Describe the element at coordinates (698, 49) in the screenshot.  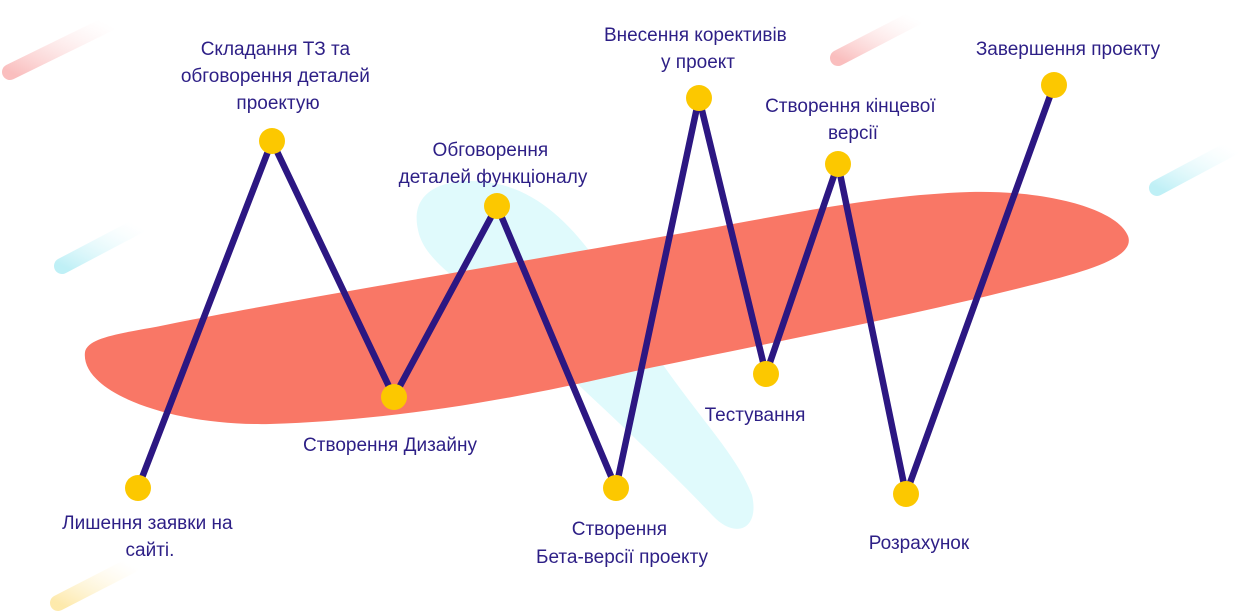
I see `label-corrections: Внесення корективів у проект` at that location.